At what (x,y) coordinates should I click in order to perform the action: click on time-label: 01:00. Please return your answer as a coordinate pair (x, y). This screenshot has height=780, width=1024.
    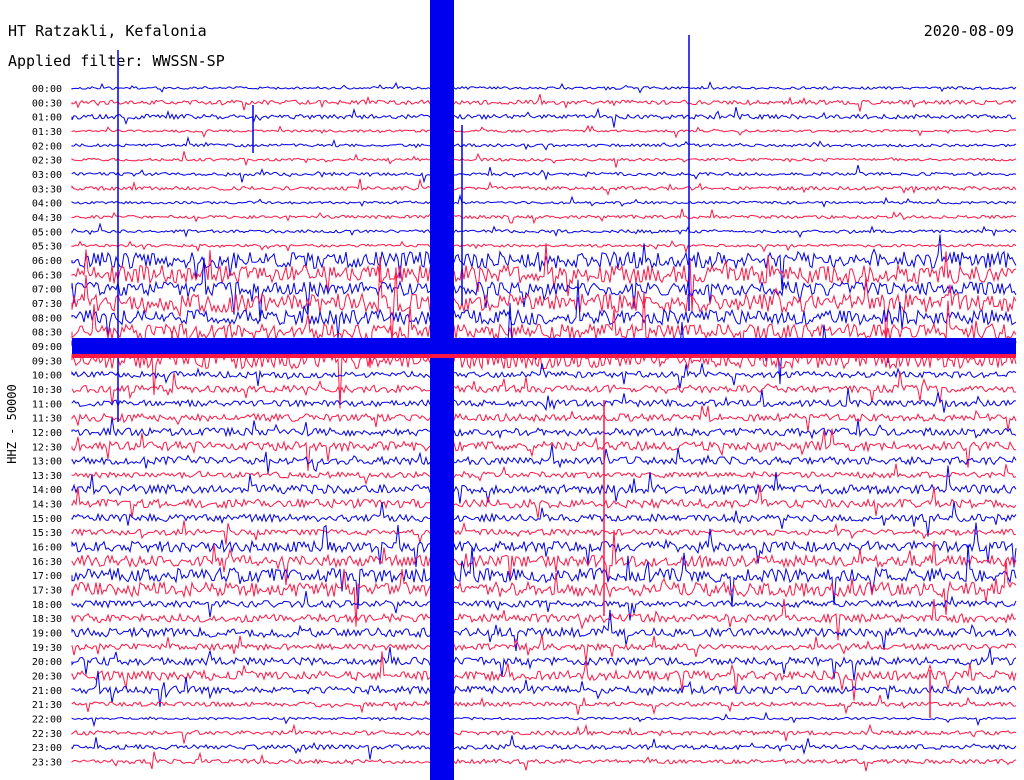
    Looking at the image, I should click on (47, 118).